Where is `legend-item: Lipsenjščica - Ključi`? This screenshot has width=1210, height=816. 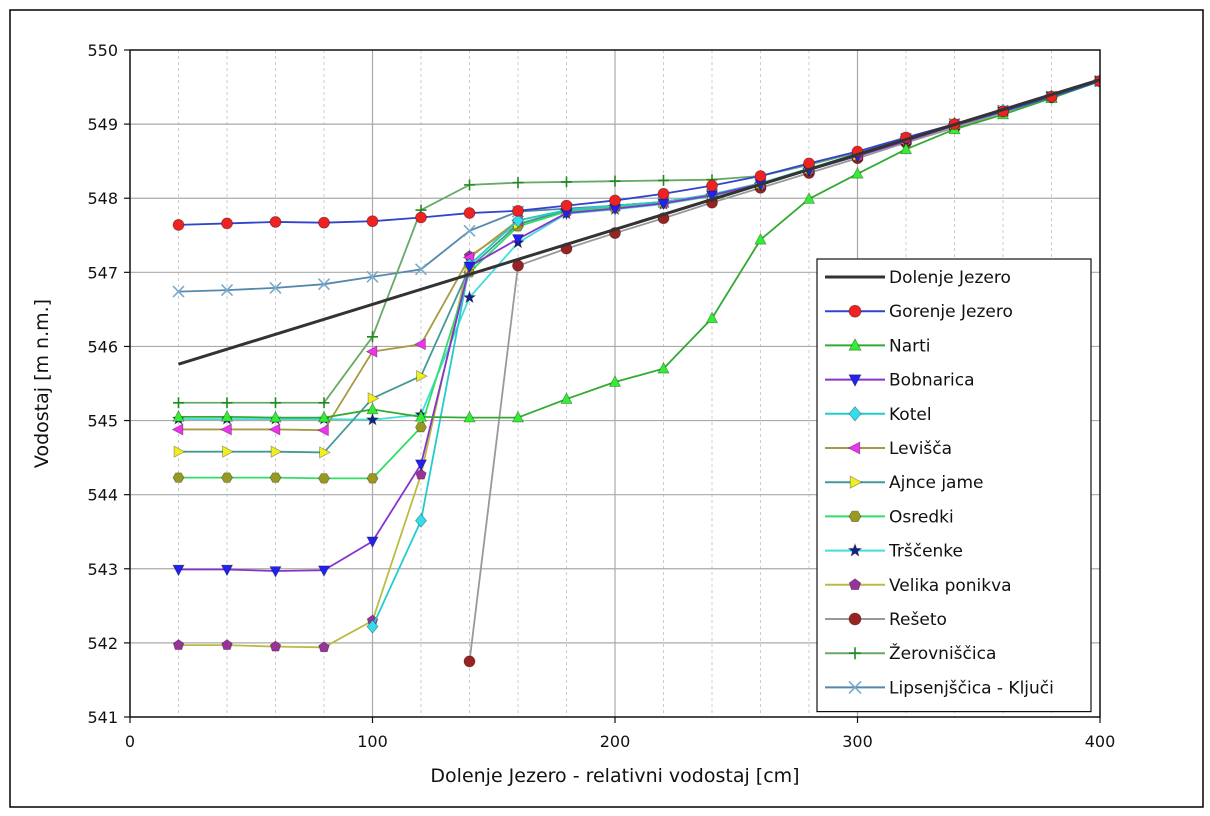 legend-item: Lipsenjščica - Ključi is located at coordinates (939, 688).